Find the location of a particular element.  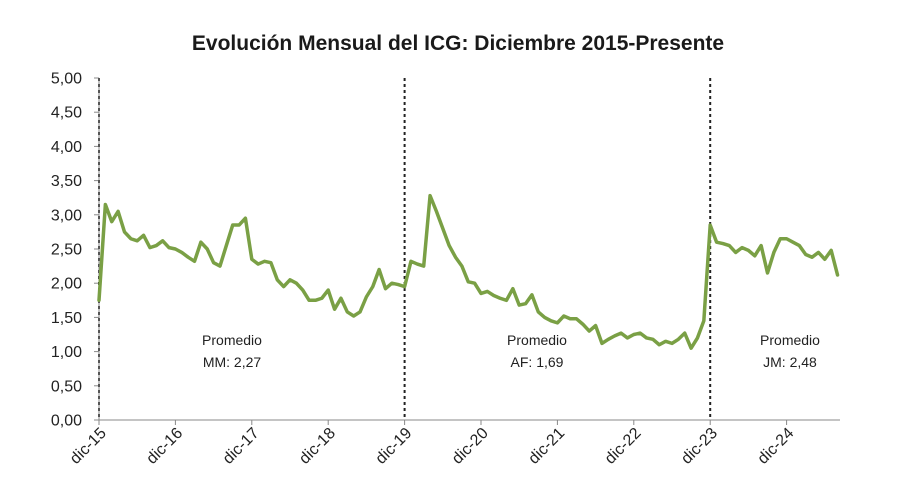

x-tick-label: dic-17 is located at coordinates (241, 446).